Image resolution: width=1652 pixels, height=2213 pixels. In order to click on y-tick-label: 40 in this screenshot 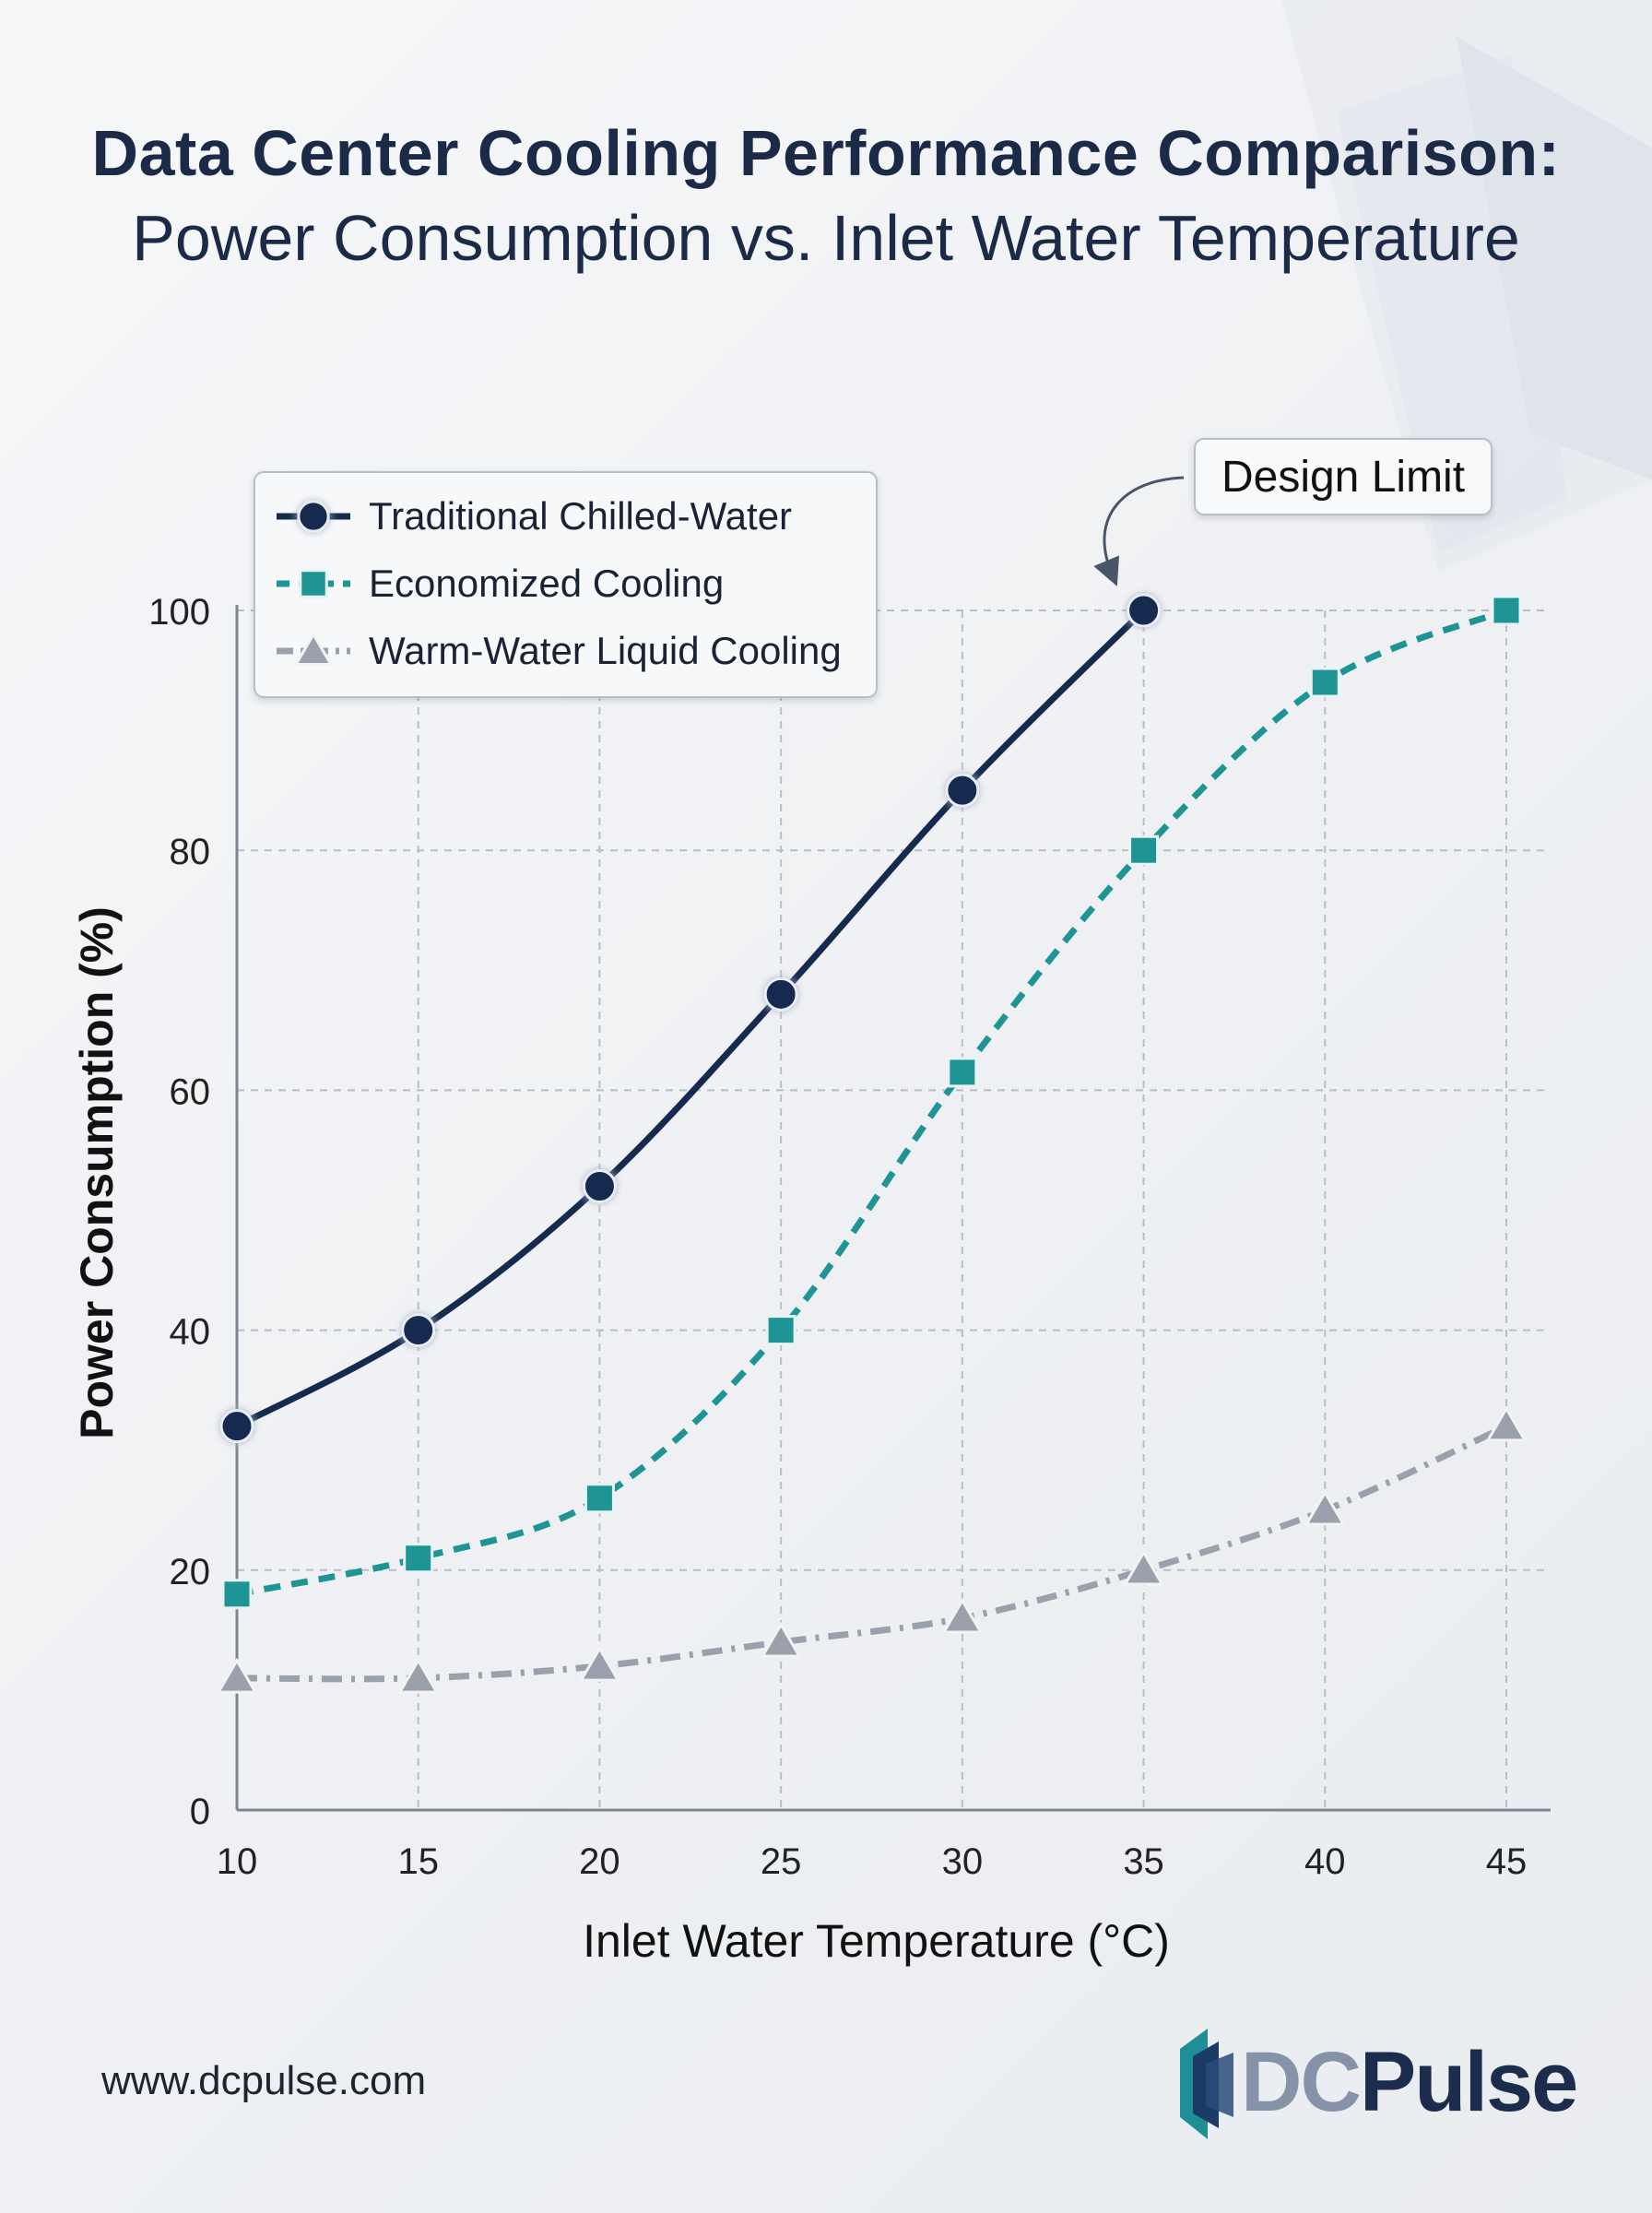, I will do `click(190, 1332)`.